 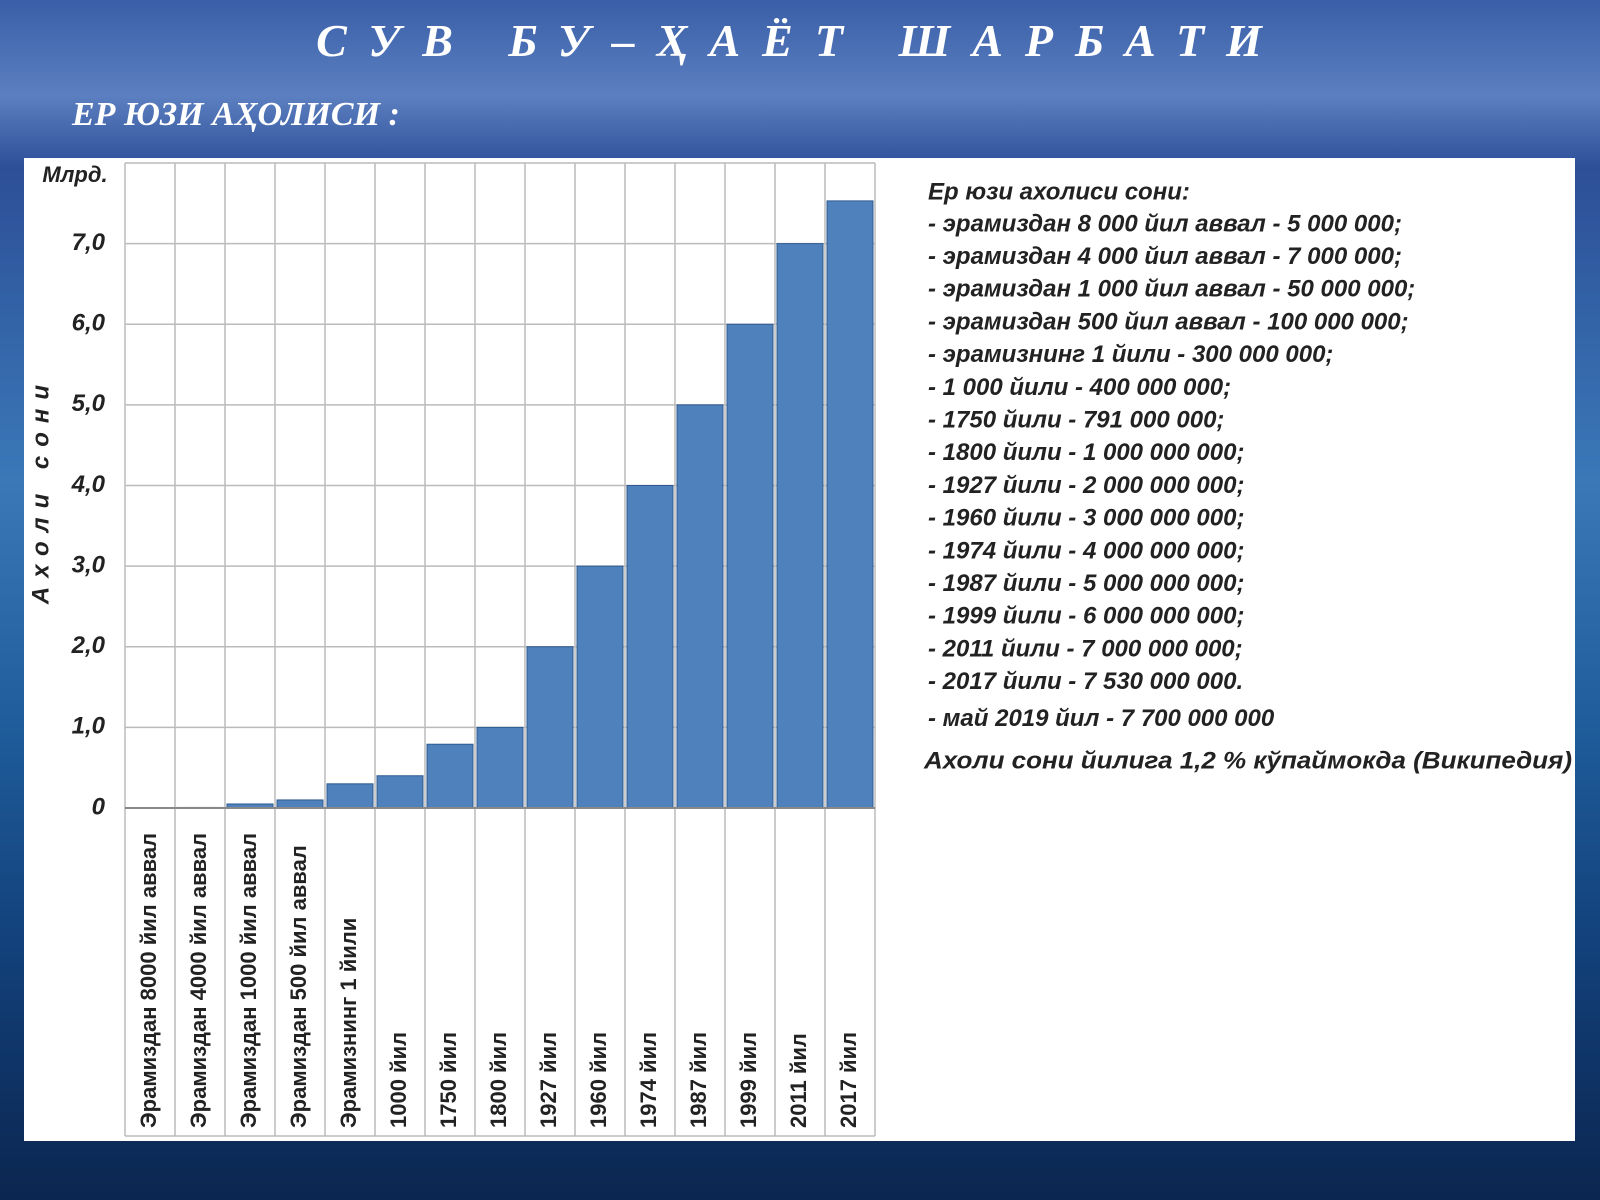 I want to click on slide-title: СУВ БУ–ҲАЁТ ШАРБАТИ, so click(x=800, y=40).